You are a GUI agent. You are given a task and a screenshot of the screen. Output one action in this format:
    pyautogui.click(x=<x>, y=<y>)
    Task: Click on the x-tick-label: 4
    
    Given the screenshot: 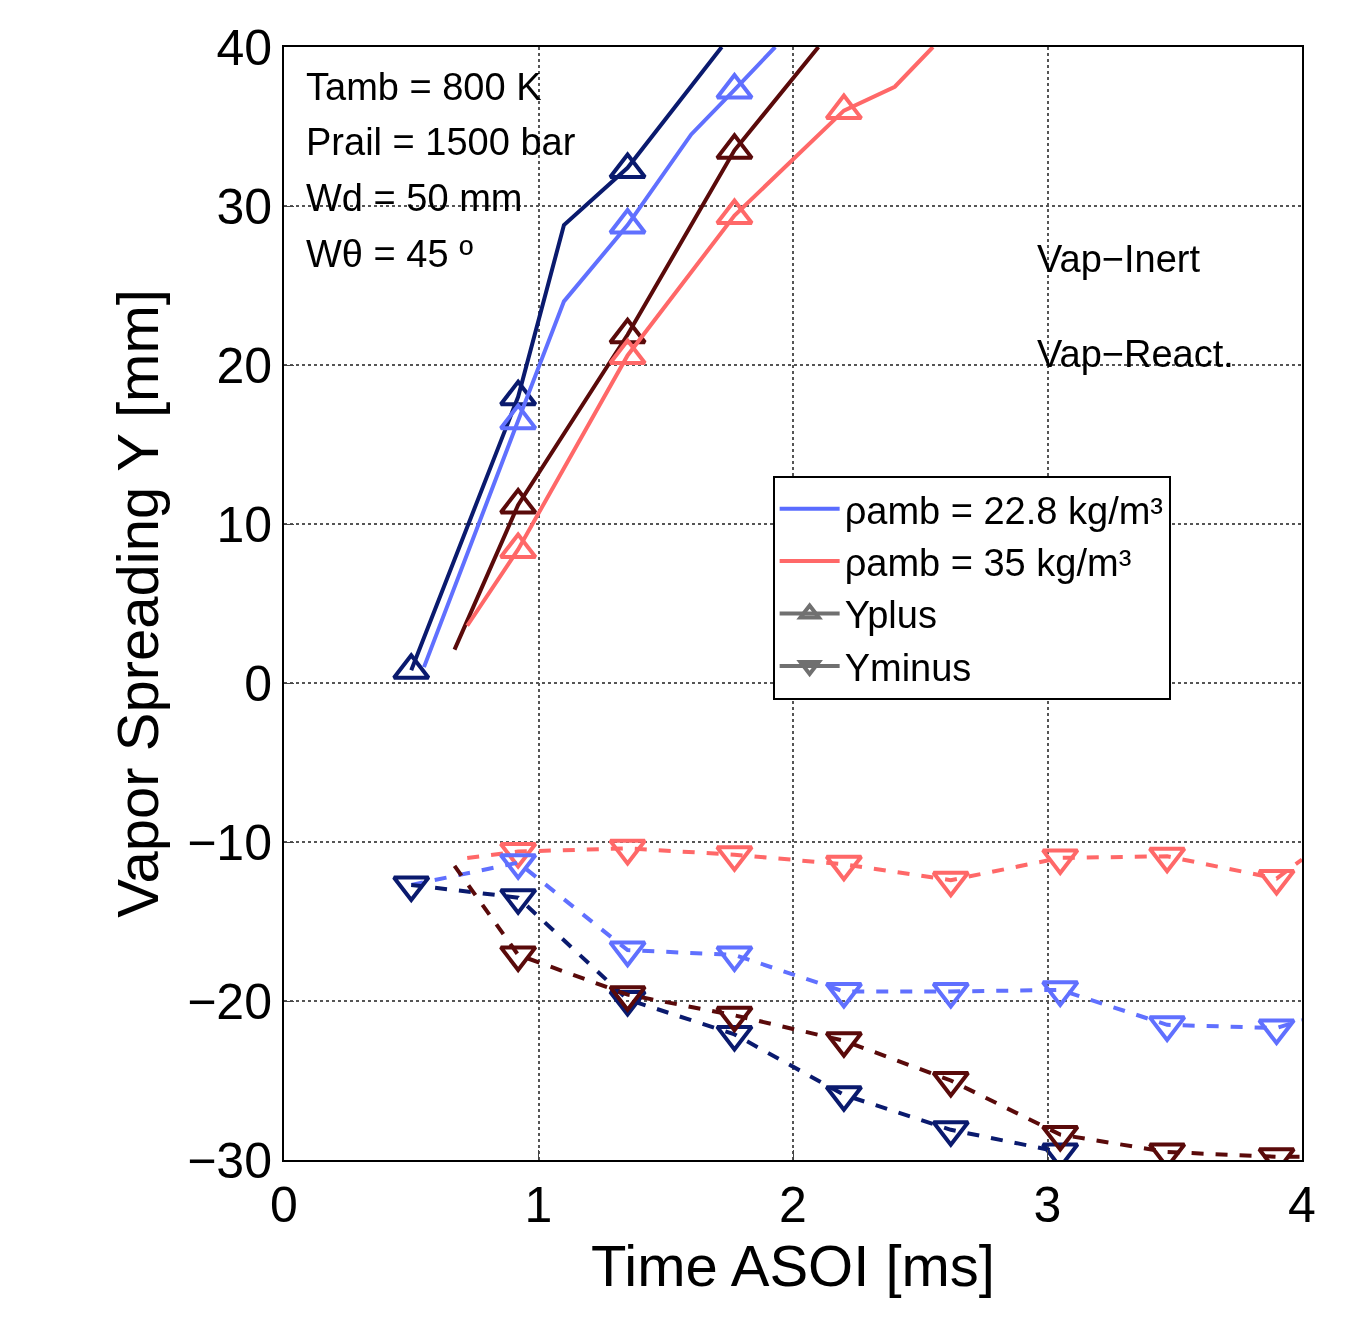 What is the action you would take?
    pyautogui.click(x=1302, y=1205)
    